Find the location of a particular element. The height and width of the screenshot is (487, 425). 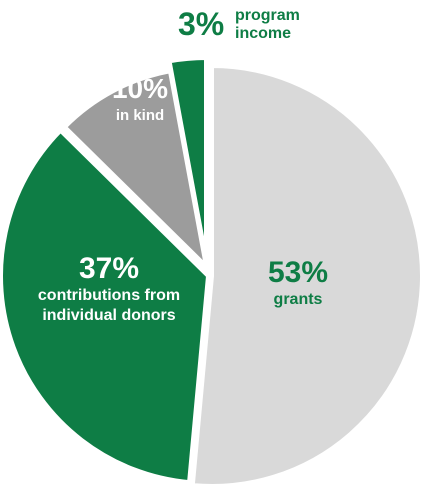

slice-caption-program-income: income is located at coordinates (263, 33).